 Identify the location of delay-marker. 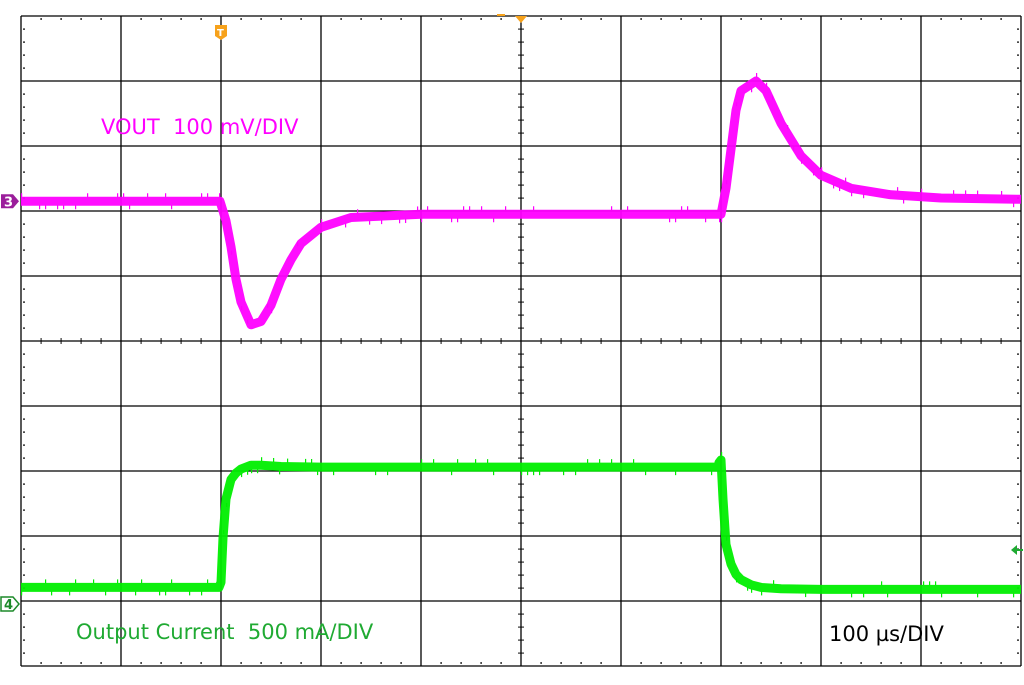
(501, 15).